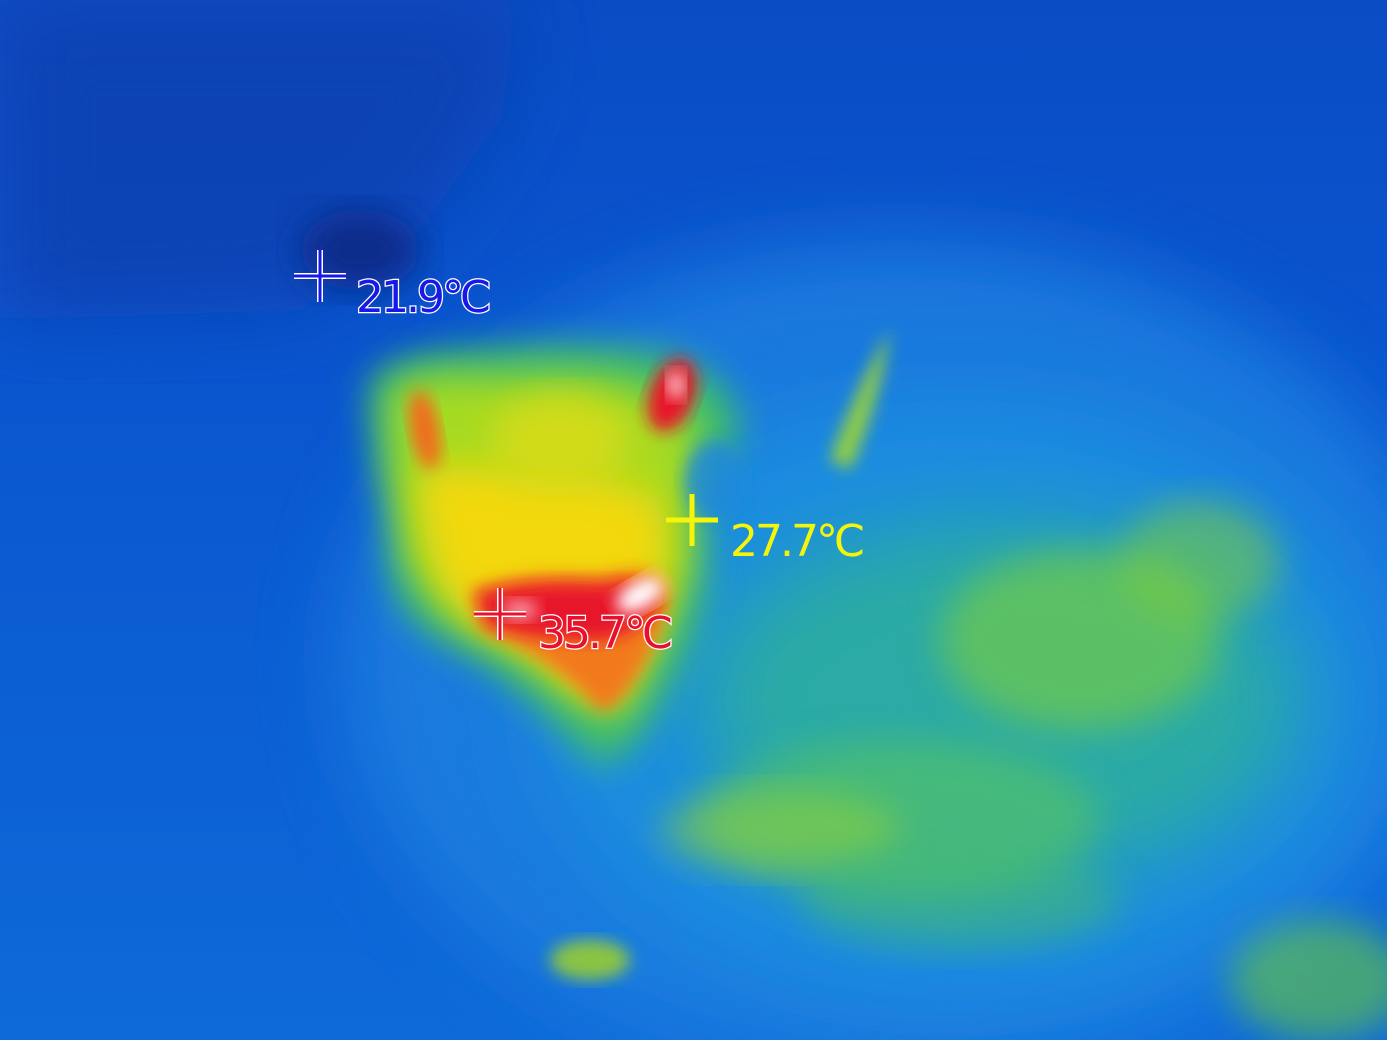 The image size is (1387, 1040). Describe the element at coordinates (797, 541) in the screenshot. I see `center-temp-readout: 27.7℃` at that location.